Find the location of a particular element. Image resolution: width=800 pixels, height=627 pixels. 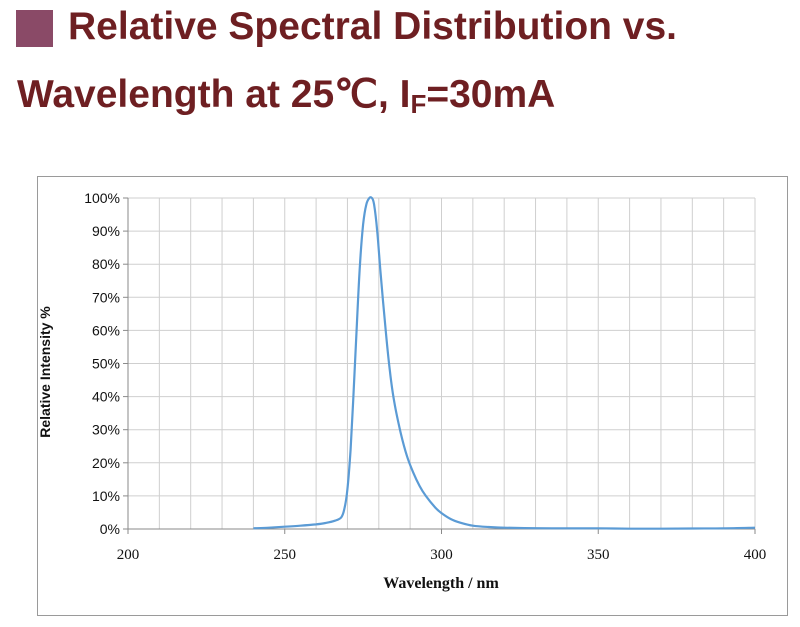

y-tick-label: 60% is located at coordinates (106, 330).